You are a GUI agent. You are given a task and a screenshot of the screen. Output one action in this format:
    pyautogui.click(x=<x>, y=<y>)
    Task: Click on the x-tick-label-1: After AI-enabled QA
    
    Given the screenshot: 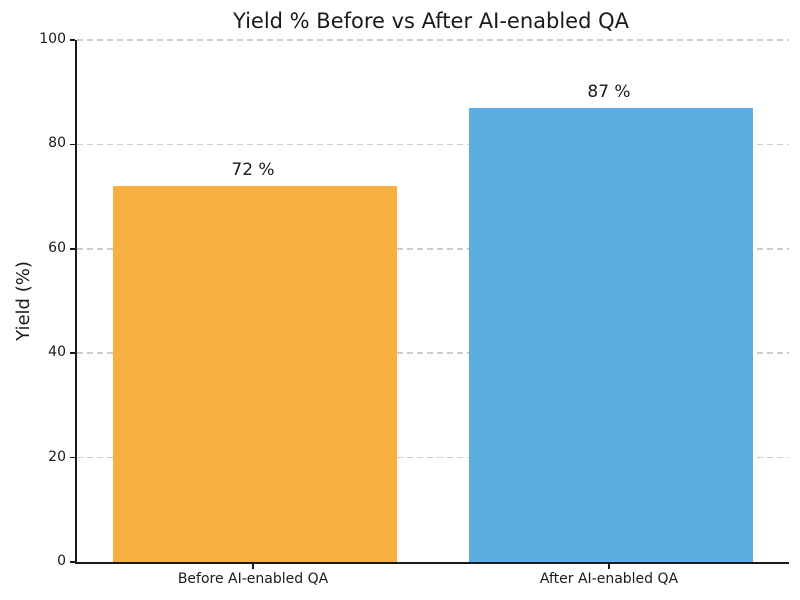 What is the action you would take?
    pyautogui.click(x=609, y=579)
    